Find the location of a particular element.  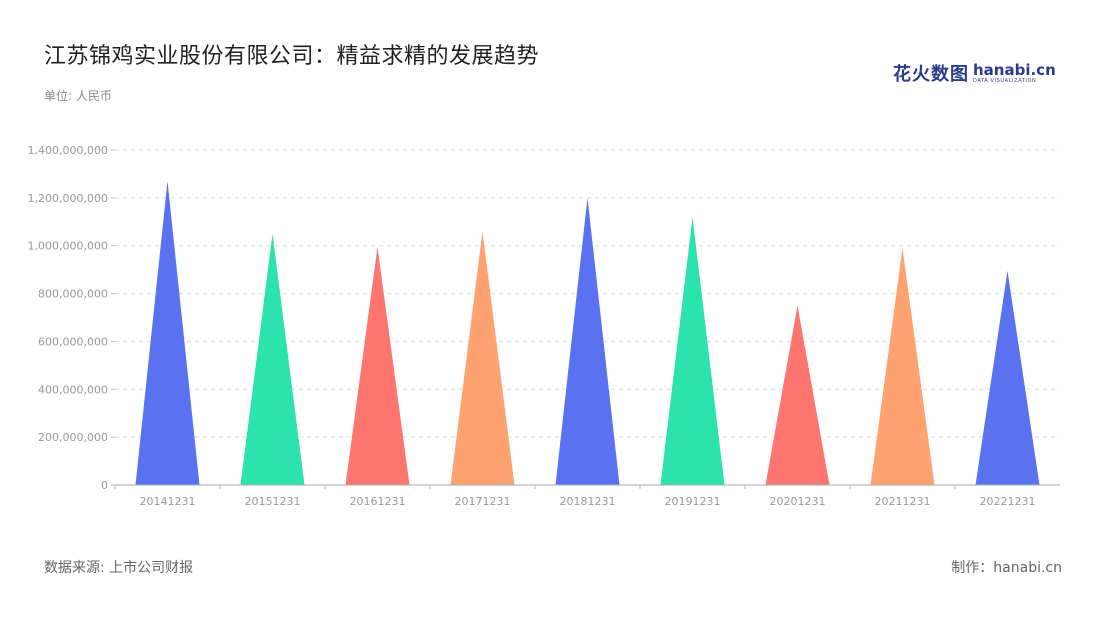

x-tick-label: 20191231 is located at coordinates (693, 501).